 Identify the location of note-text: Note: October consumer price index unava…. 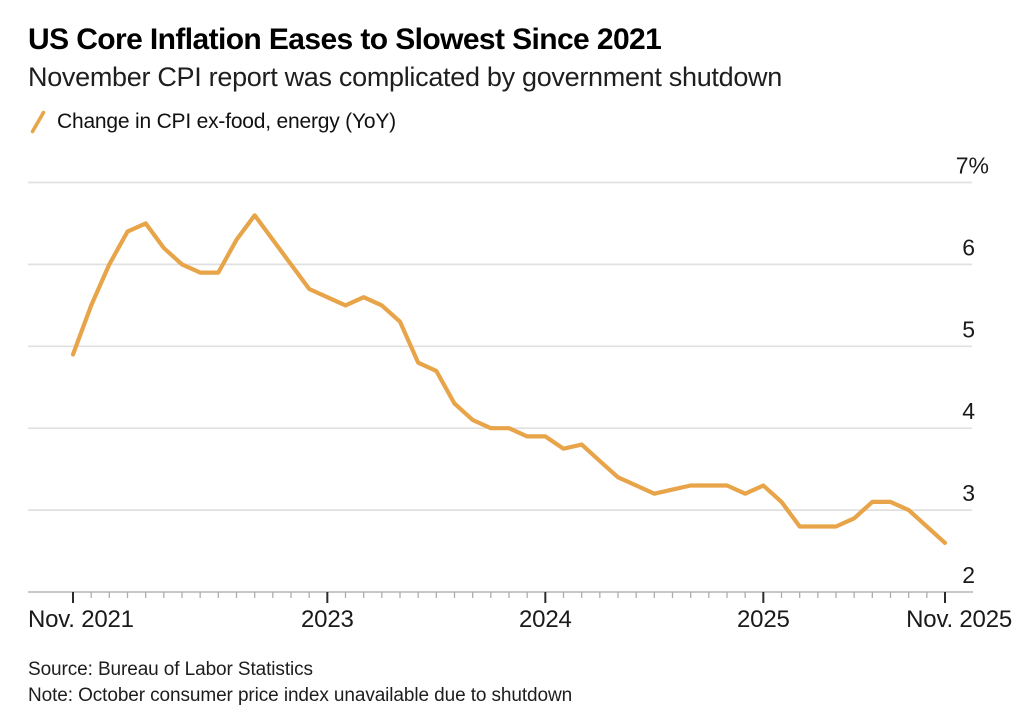
(300, 695).